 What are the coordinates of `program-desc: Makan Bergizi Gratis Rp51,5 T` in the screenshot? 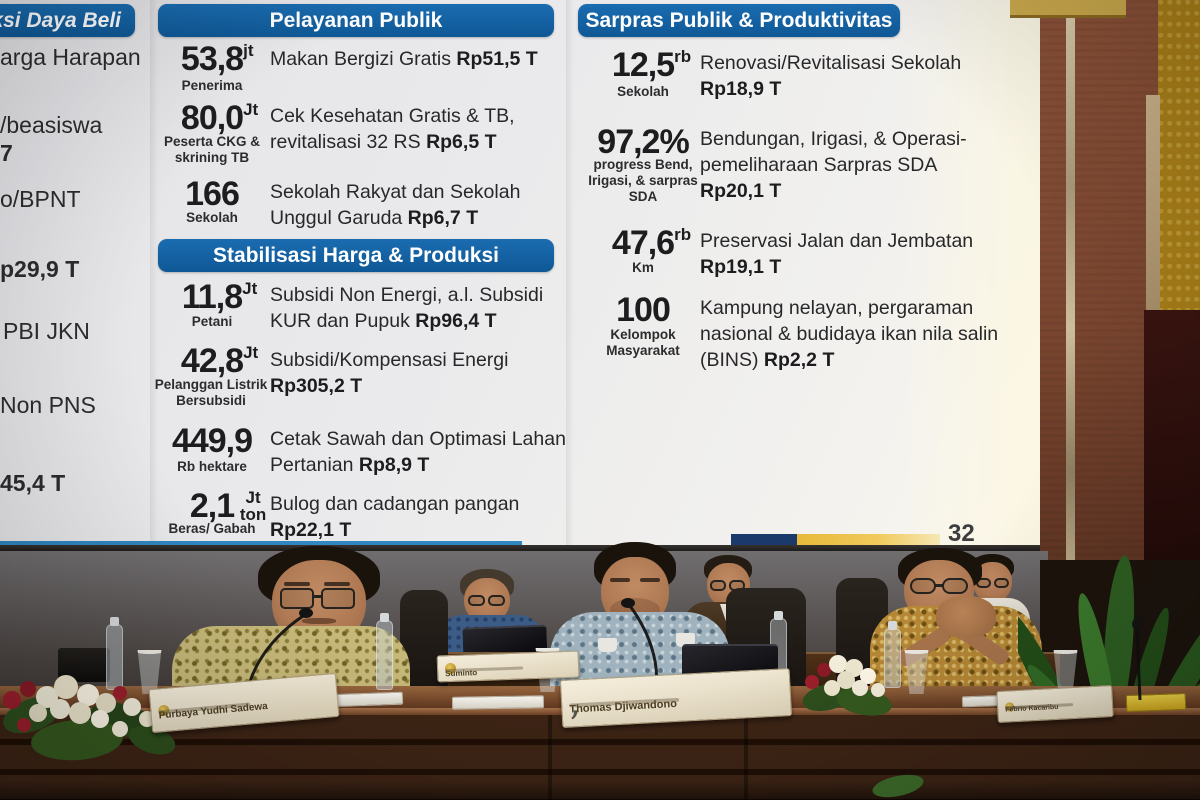 It's located at (416, 59).